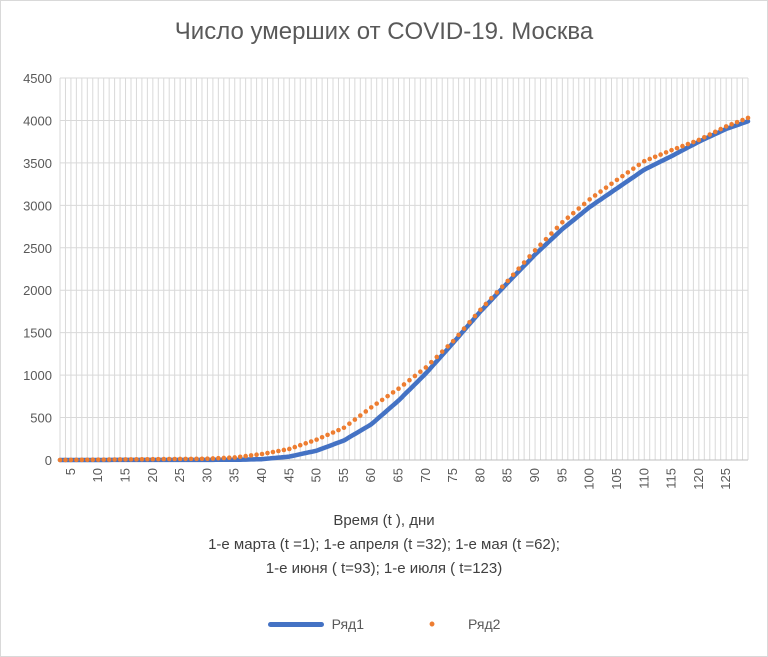 This screenshot has width=768, height=657. I want to click on x-tick-label: 15, so click(125, 475).